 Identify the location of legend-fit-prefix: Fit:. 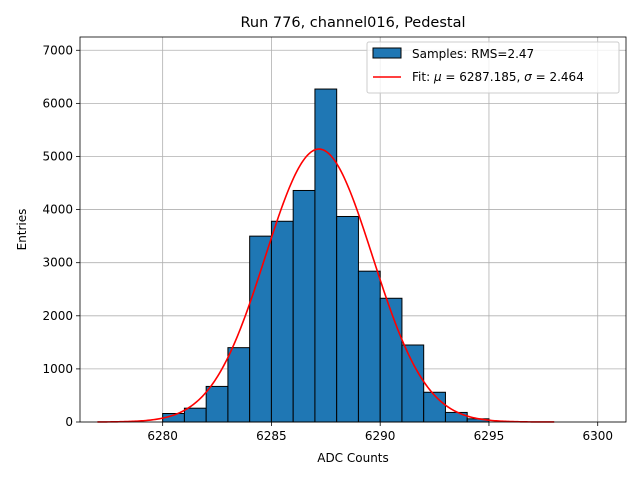
(423, 77).